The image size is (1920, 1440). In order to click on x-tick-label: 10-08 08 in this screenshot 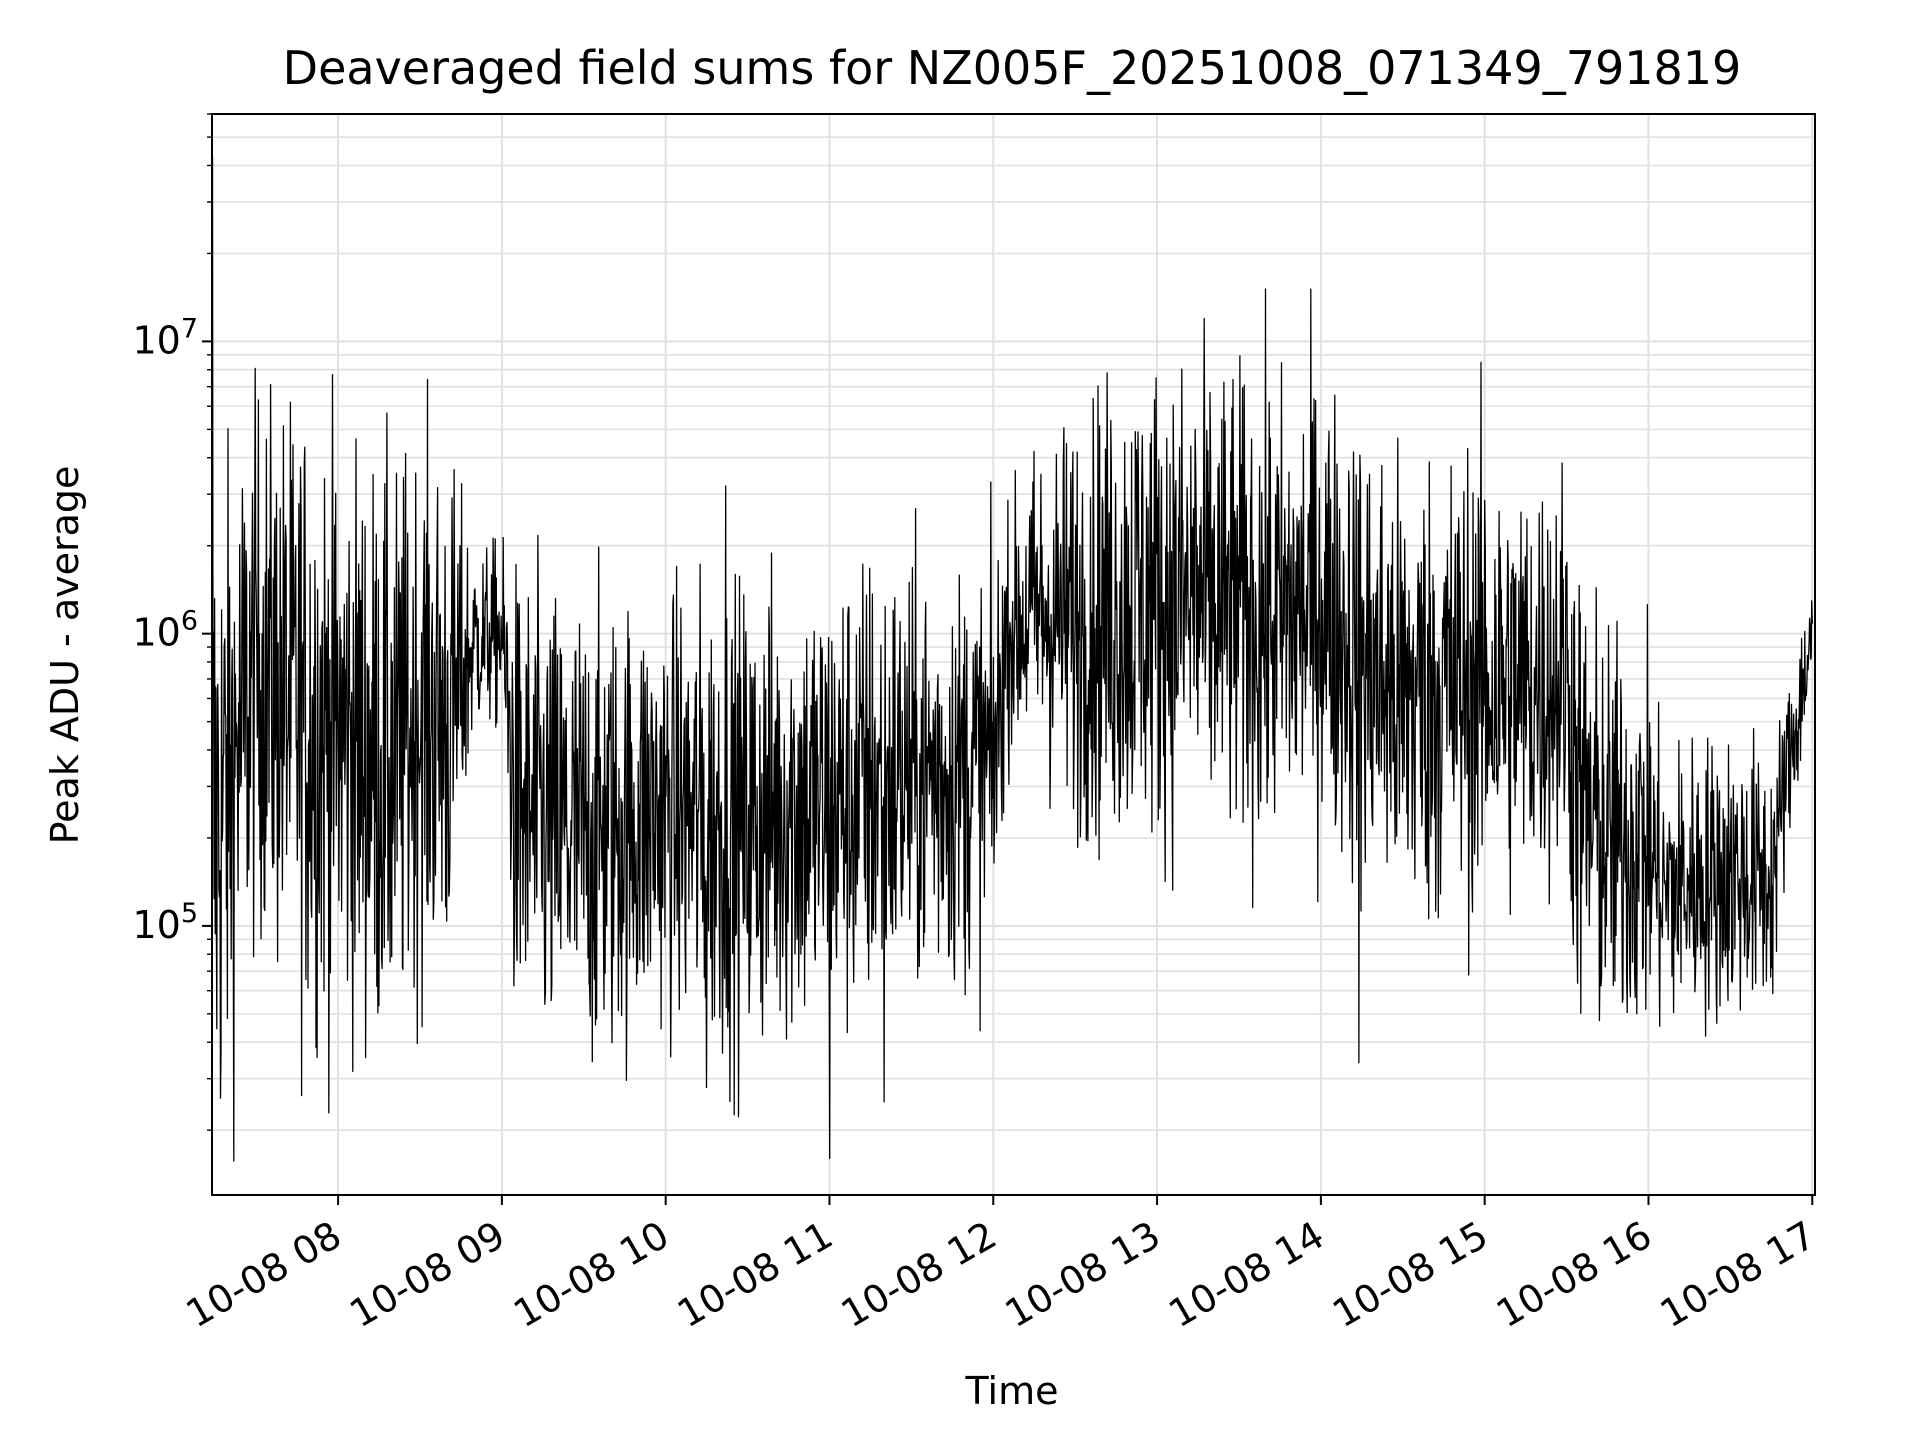, I will do `click(264, 1275)`.